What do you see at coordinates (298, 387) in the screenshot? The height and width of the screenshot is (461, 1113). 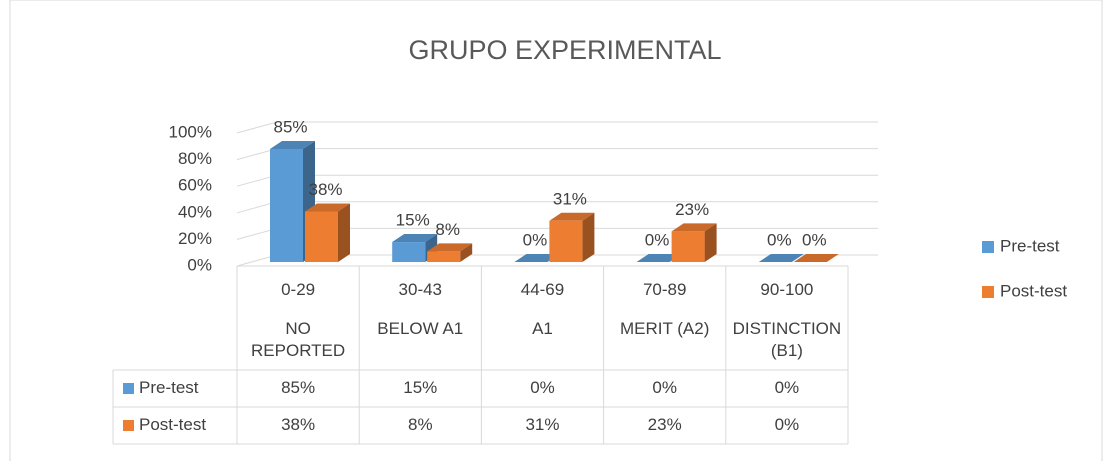 I see `table-value: 85%` at bounding box center [298, 387].